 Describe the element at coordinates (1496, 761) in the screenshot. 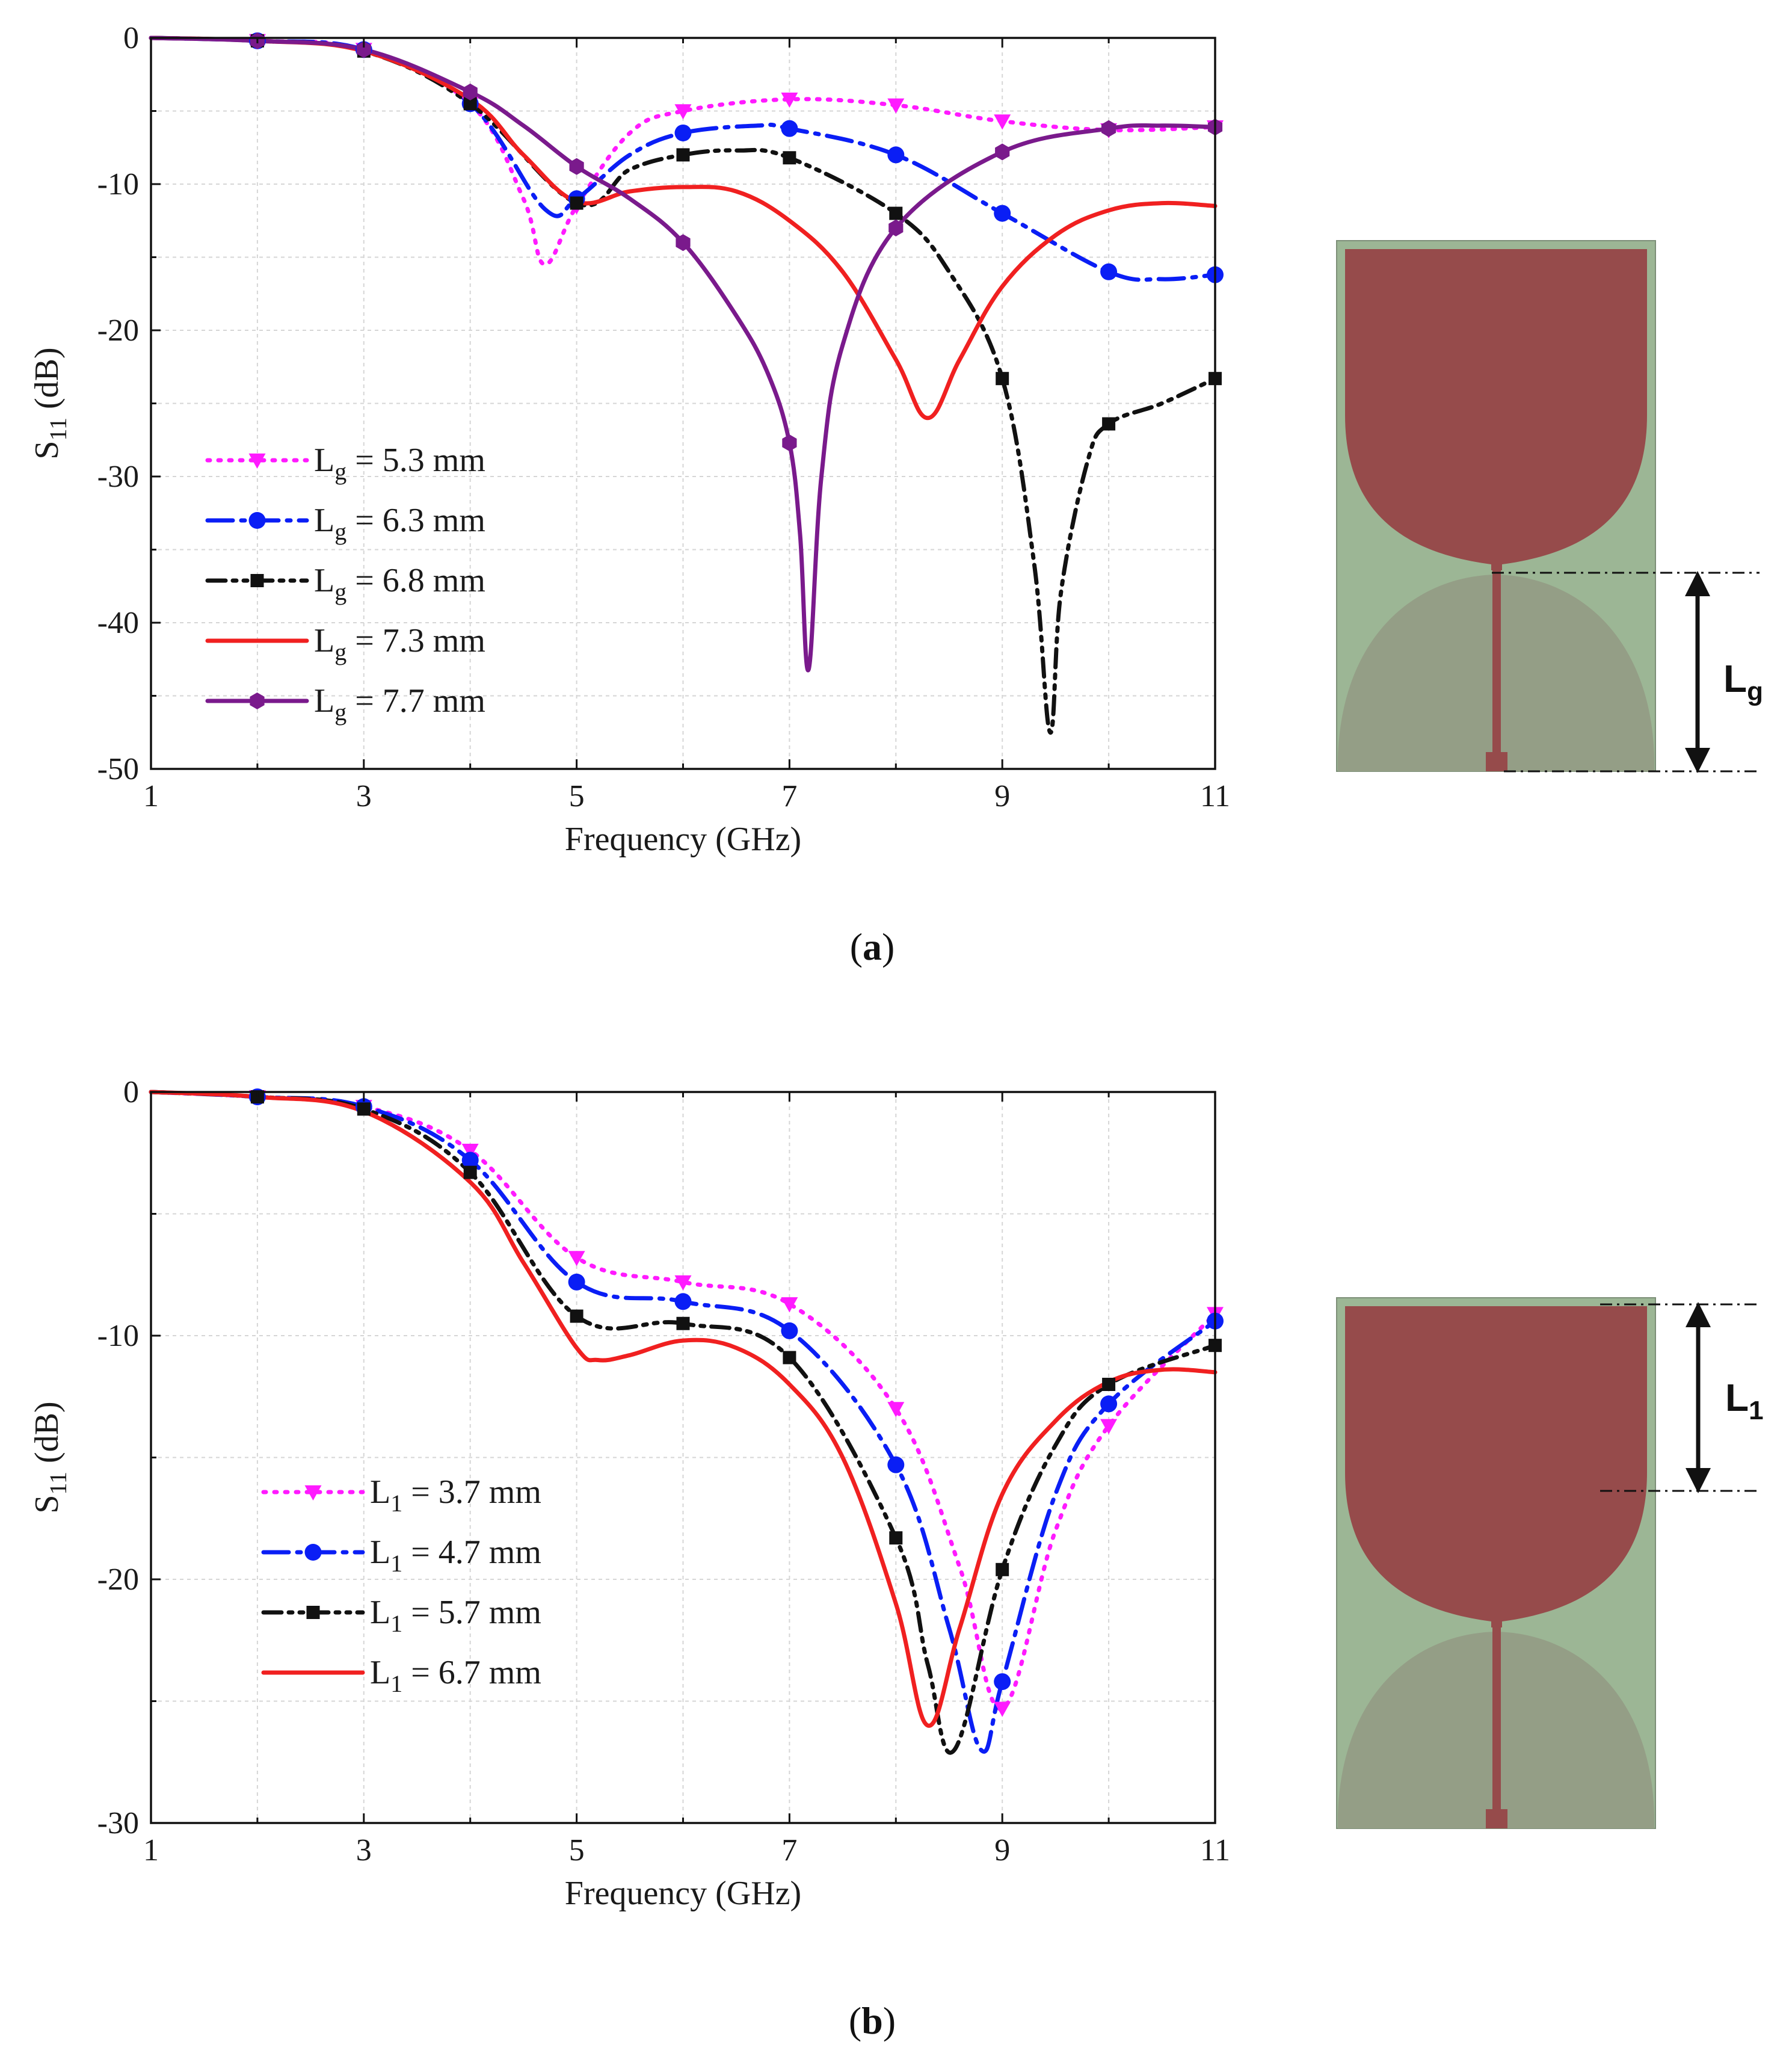

I see `feed-port-a` at that location.